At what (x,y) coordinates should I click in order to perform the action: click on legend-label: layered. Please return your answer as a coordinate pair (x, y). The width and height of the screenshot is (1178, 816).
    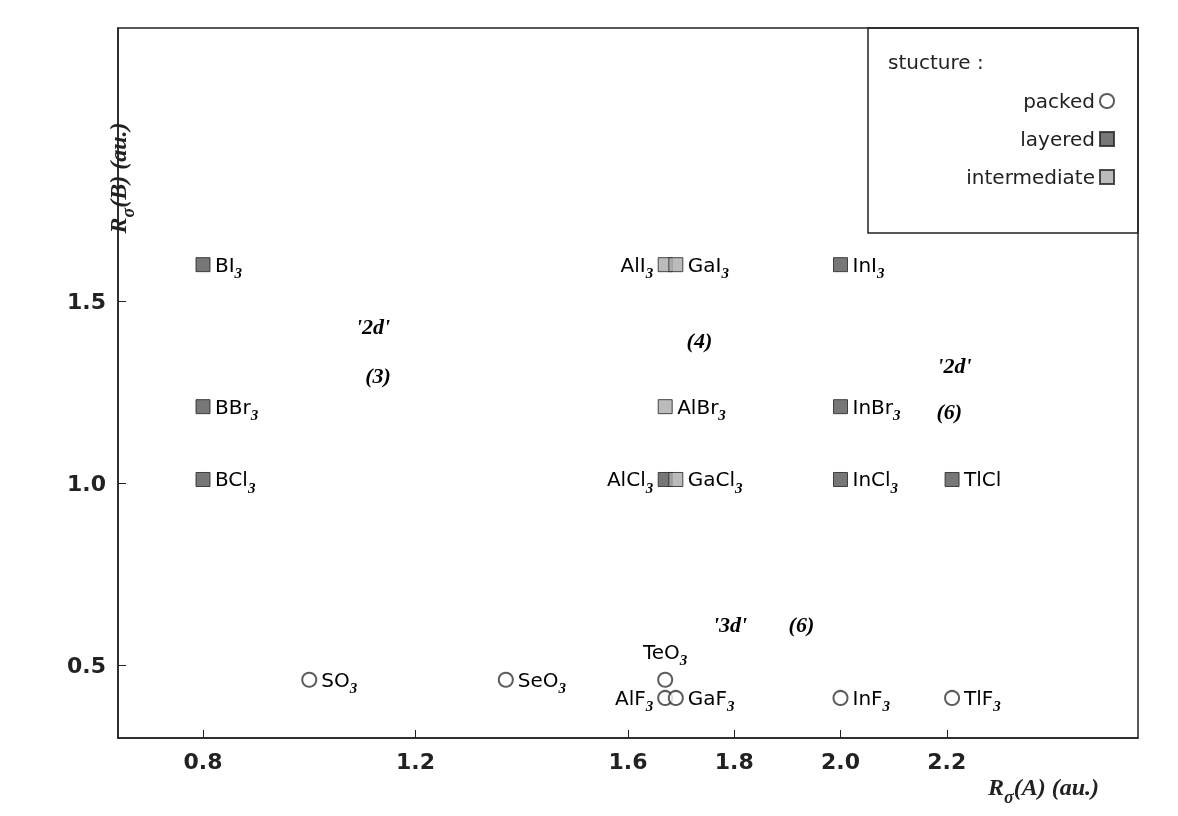
    Looking at the image, I should click on (1057, 139).